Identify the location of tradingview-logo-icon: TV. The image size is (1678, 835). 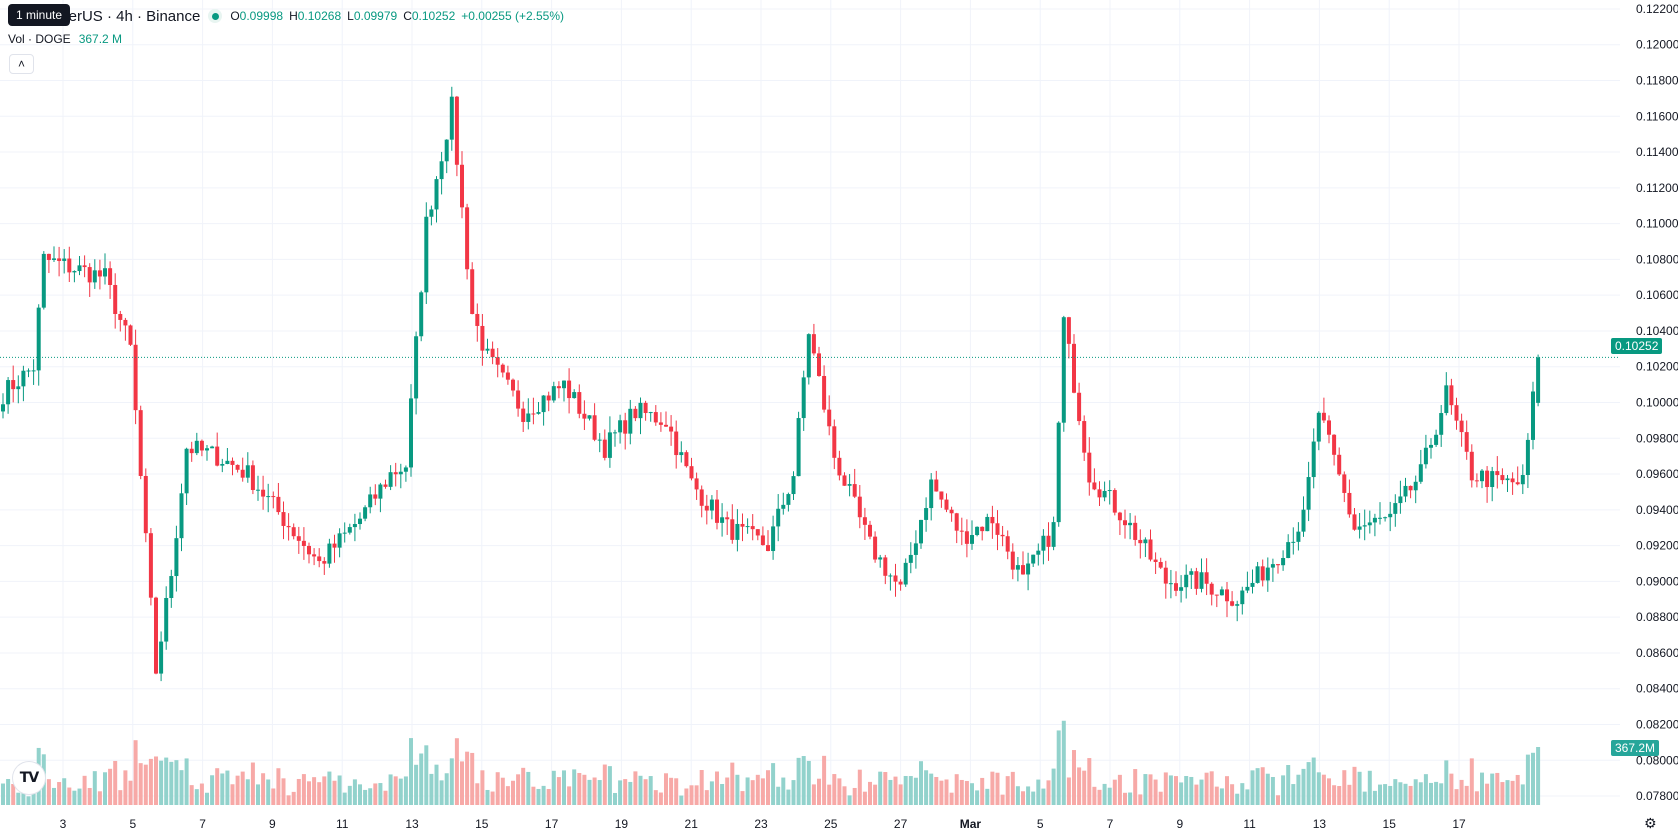
(29, 778).